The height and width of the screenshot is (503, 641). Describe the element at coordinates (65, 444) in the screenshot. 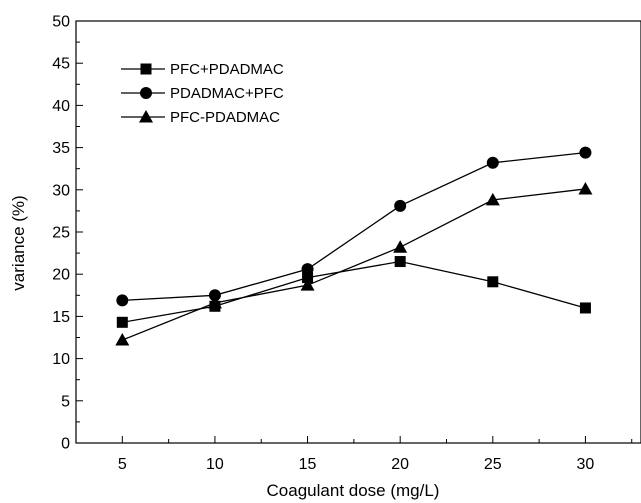

I see `y-tick-label: 0` at that location.